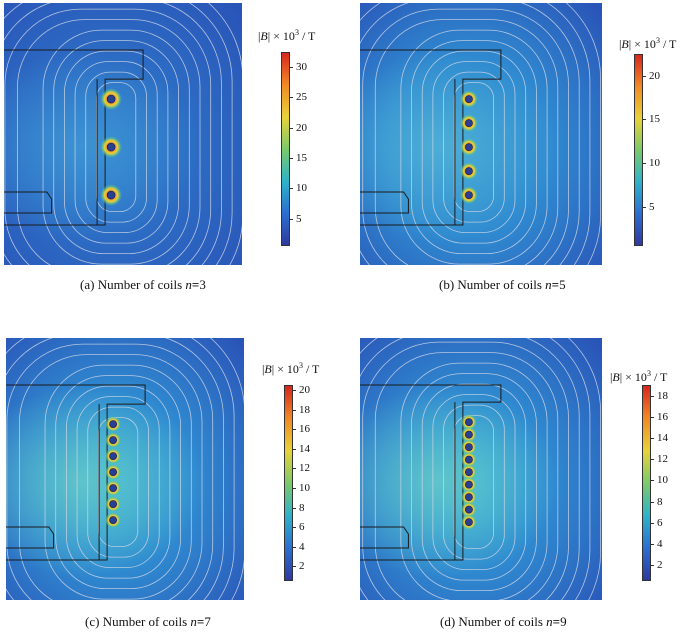 The image size is (685, 637). What do you see at coordinates (447, 284) in the screenshot?
I see `caption-label: (b)` at bounding box center [447, 284].